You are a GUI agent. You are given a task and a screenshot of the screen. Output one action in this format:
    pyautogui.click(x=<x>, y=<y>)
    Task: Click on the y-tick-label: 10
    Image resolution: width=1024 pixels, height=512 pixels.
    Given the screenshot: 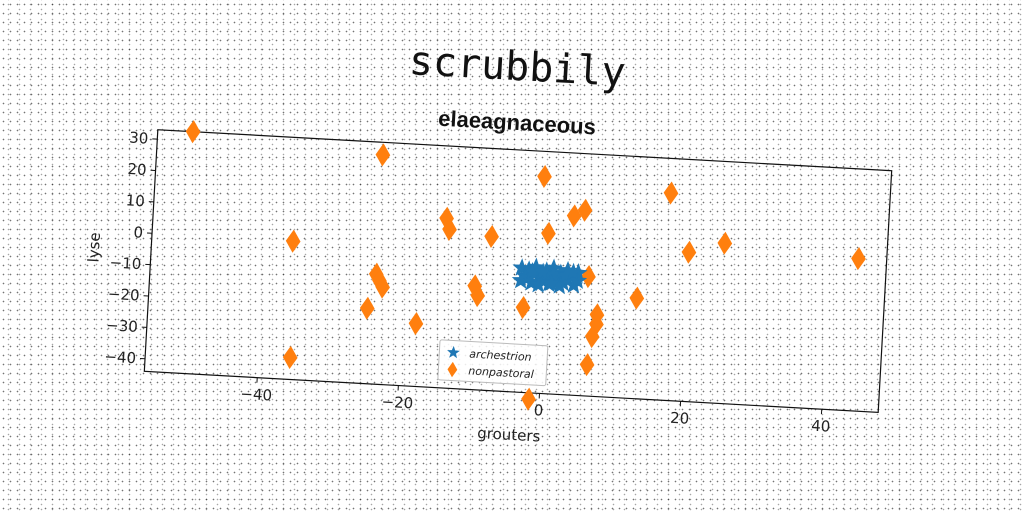 What is the action you would take?
    pyautogui.click(x=135, y=200)
    